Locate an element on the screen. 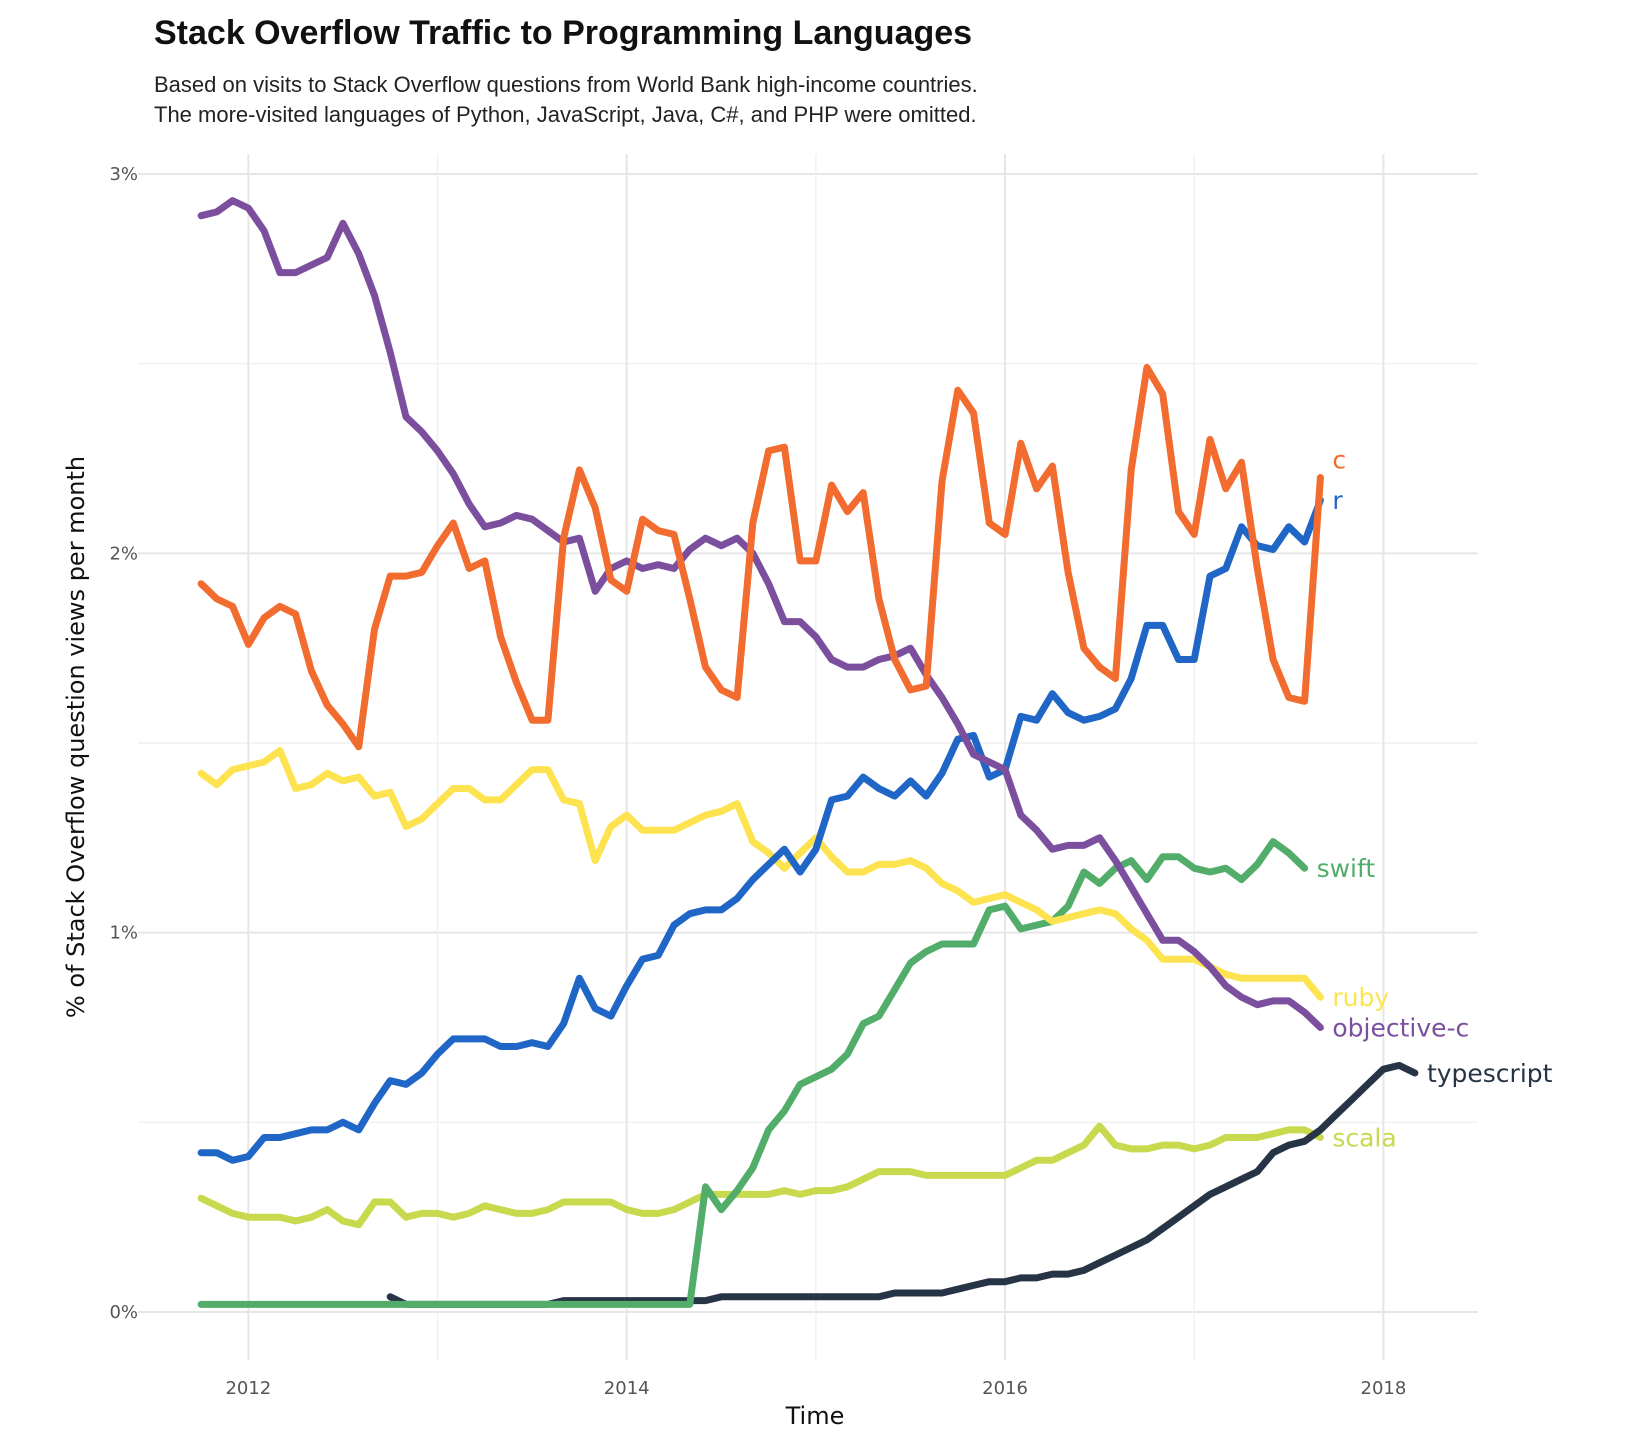 Image resolution: width=1636 pixels, height=1436 pixels. series-label-scala: scala is located at coordinates (1364, 1138).